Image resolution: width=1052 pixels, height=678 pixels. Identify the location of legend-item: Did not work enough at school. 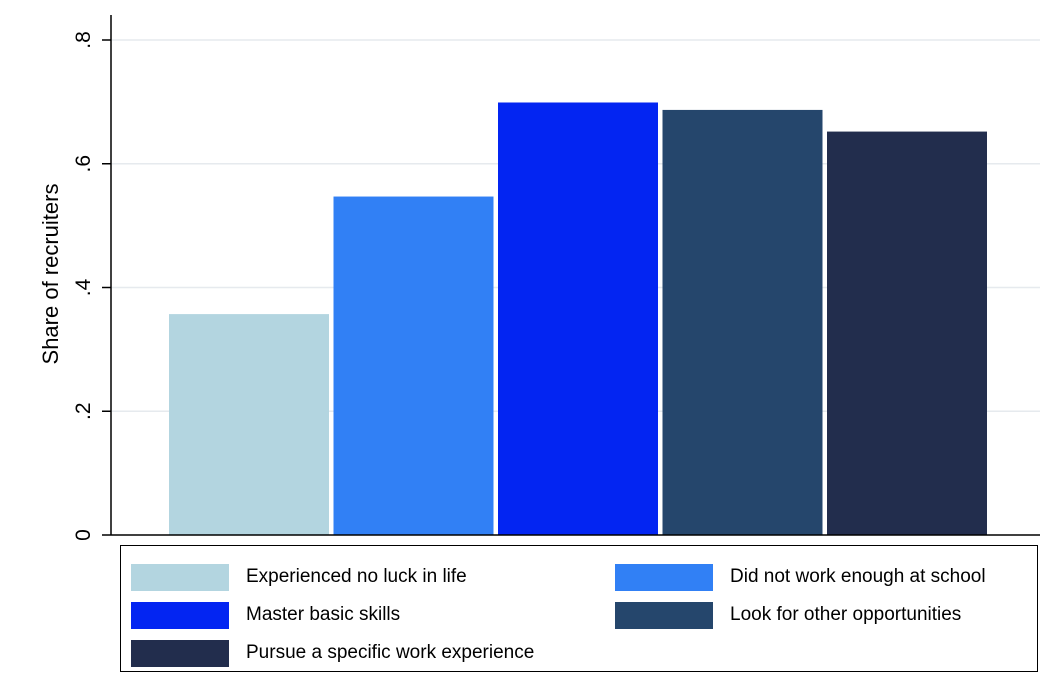
(800, 577).